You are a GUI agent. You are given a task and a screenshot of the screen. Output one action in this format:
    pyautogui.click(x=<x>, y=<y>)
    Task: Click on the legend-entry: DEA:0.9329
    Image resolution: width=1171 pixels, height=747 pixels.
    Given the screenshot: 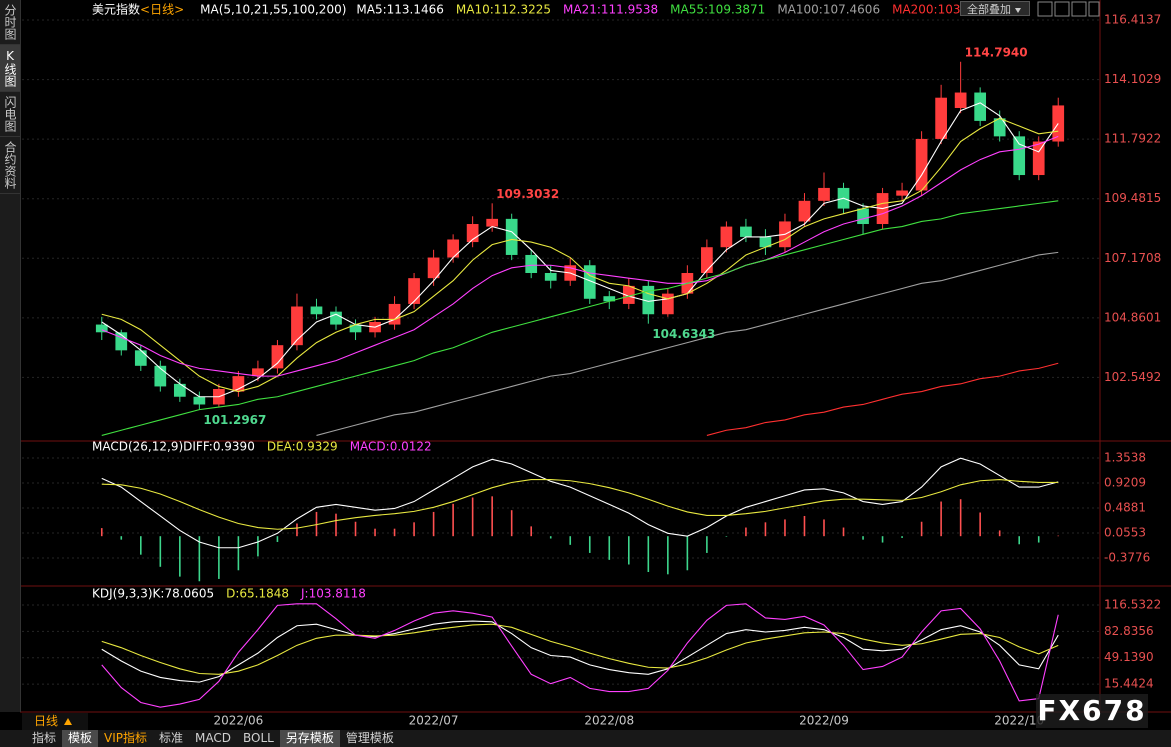 What is the action you would take?
    pyautogui.click(x=302, y=447)
    